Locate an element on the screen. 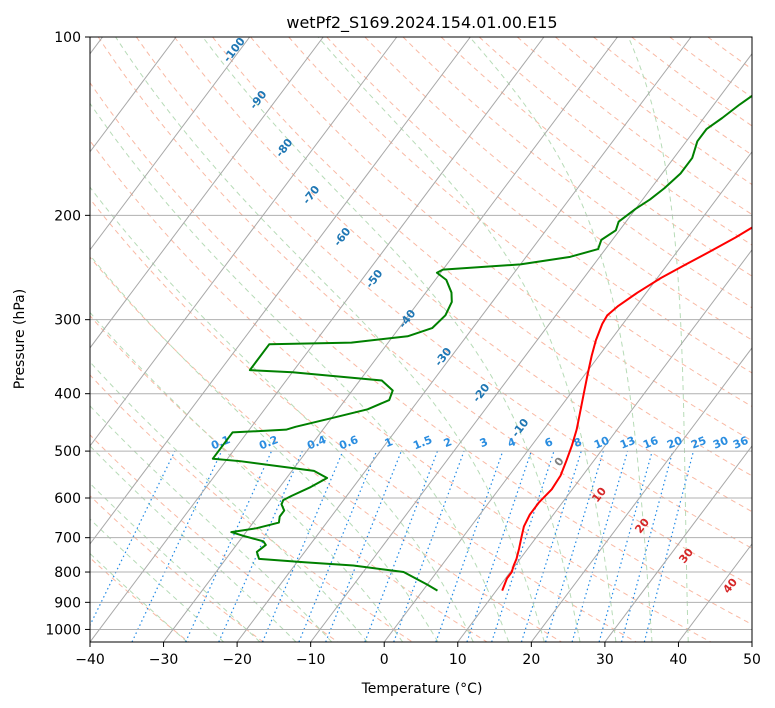 The width and height of the screenshot is (775, 708). x-tick-label: 10 is located at coordinates (458, 660).